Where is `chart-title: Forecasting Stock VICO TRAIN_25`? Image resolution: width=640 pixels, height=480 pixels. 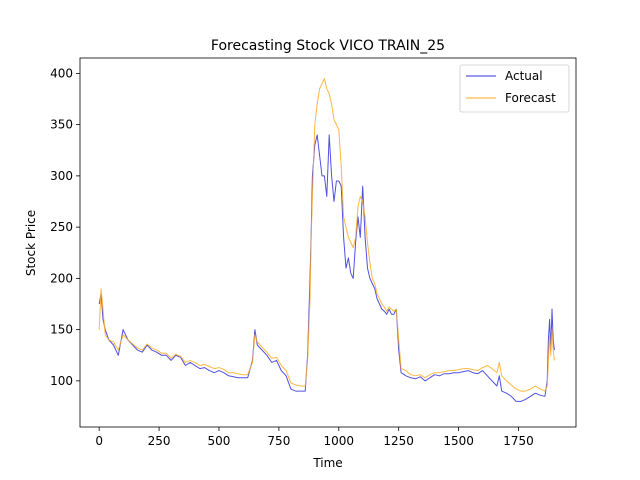 chart-title: Forecasting Stock VICO TRAIN_25 is located at coordinates (328, 46).